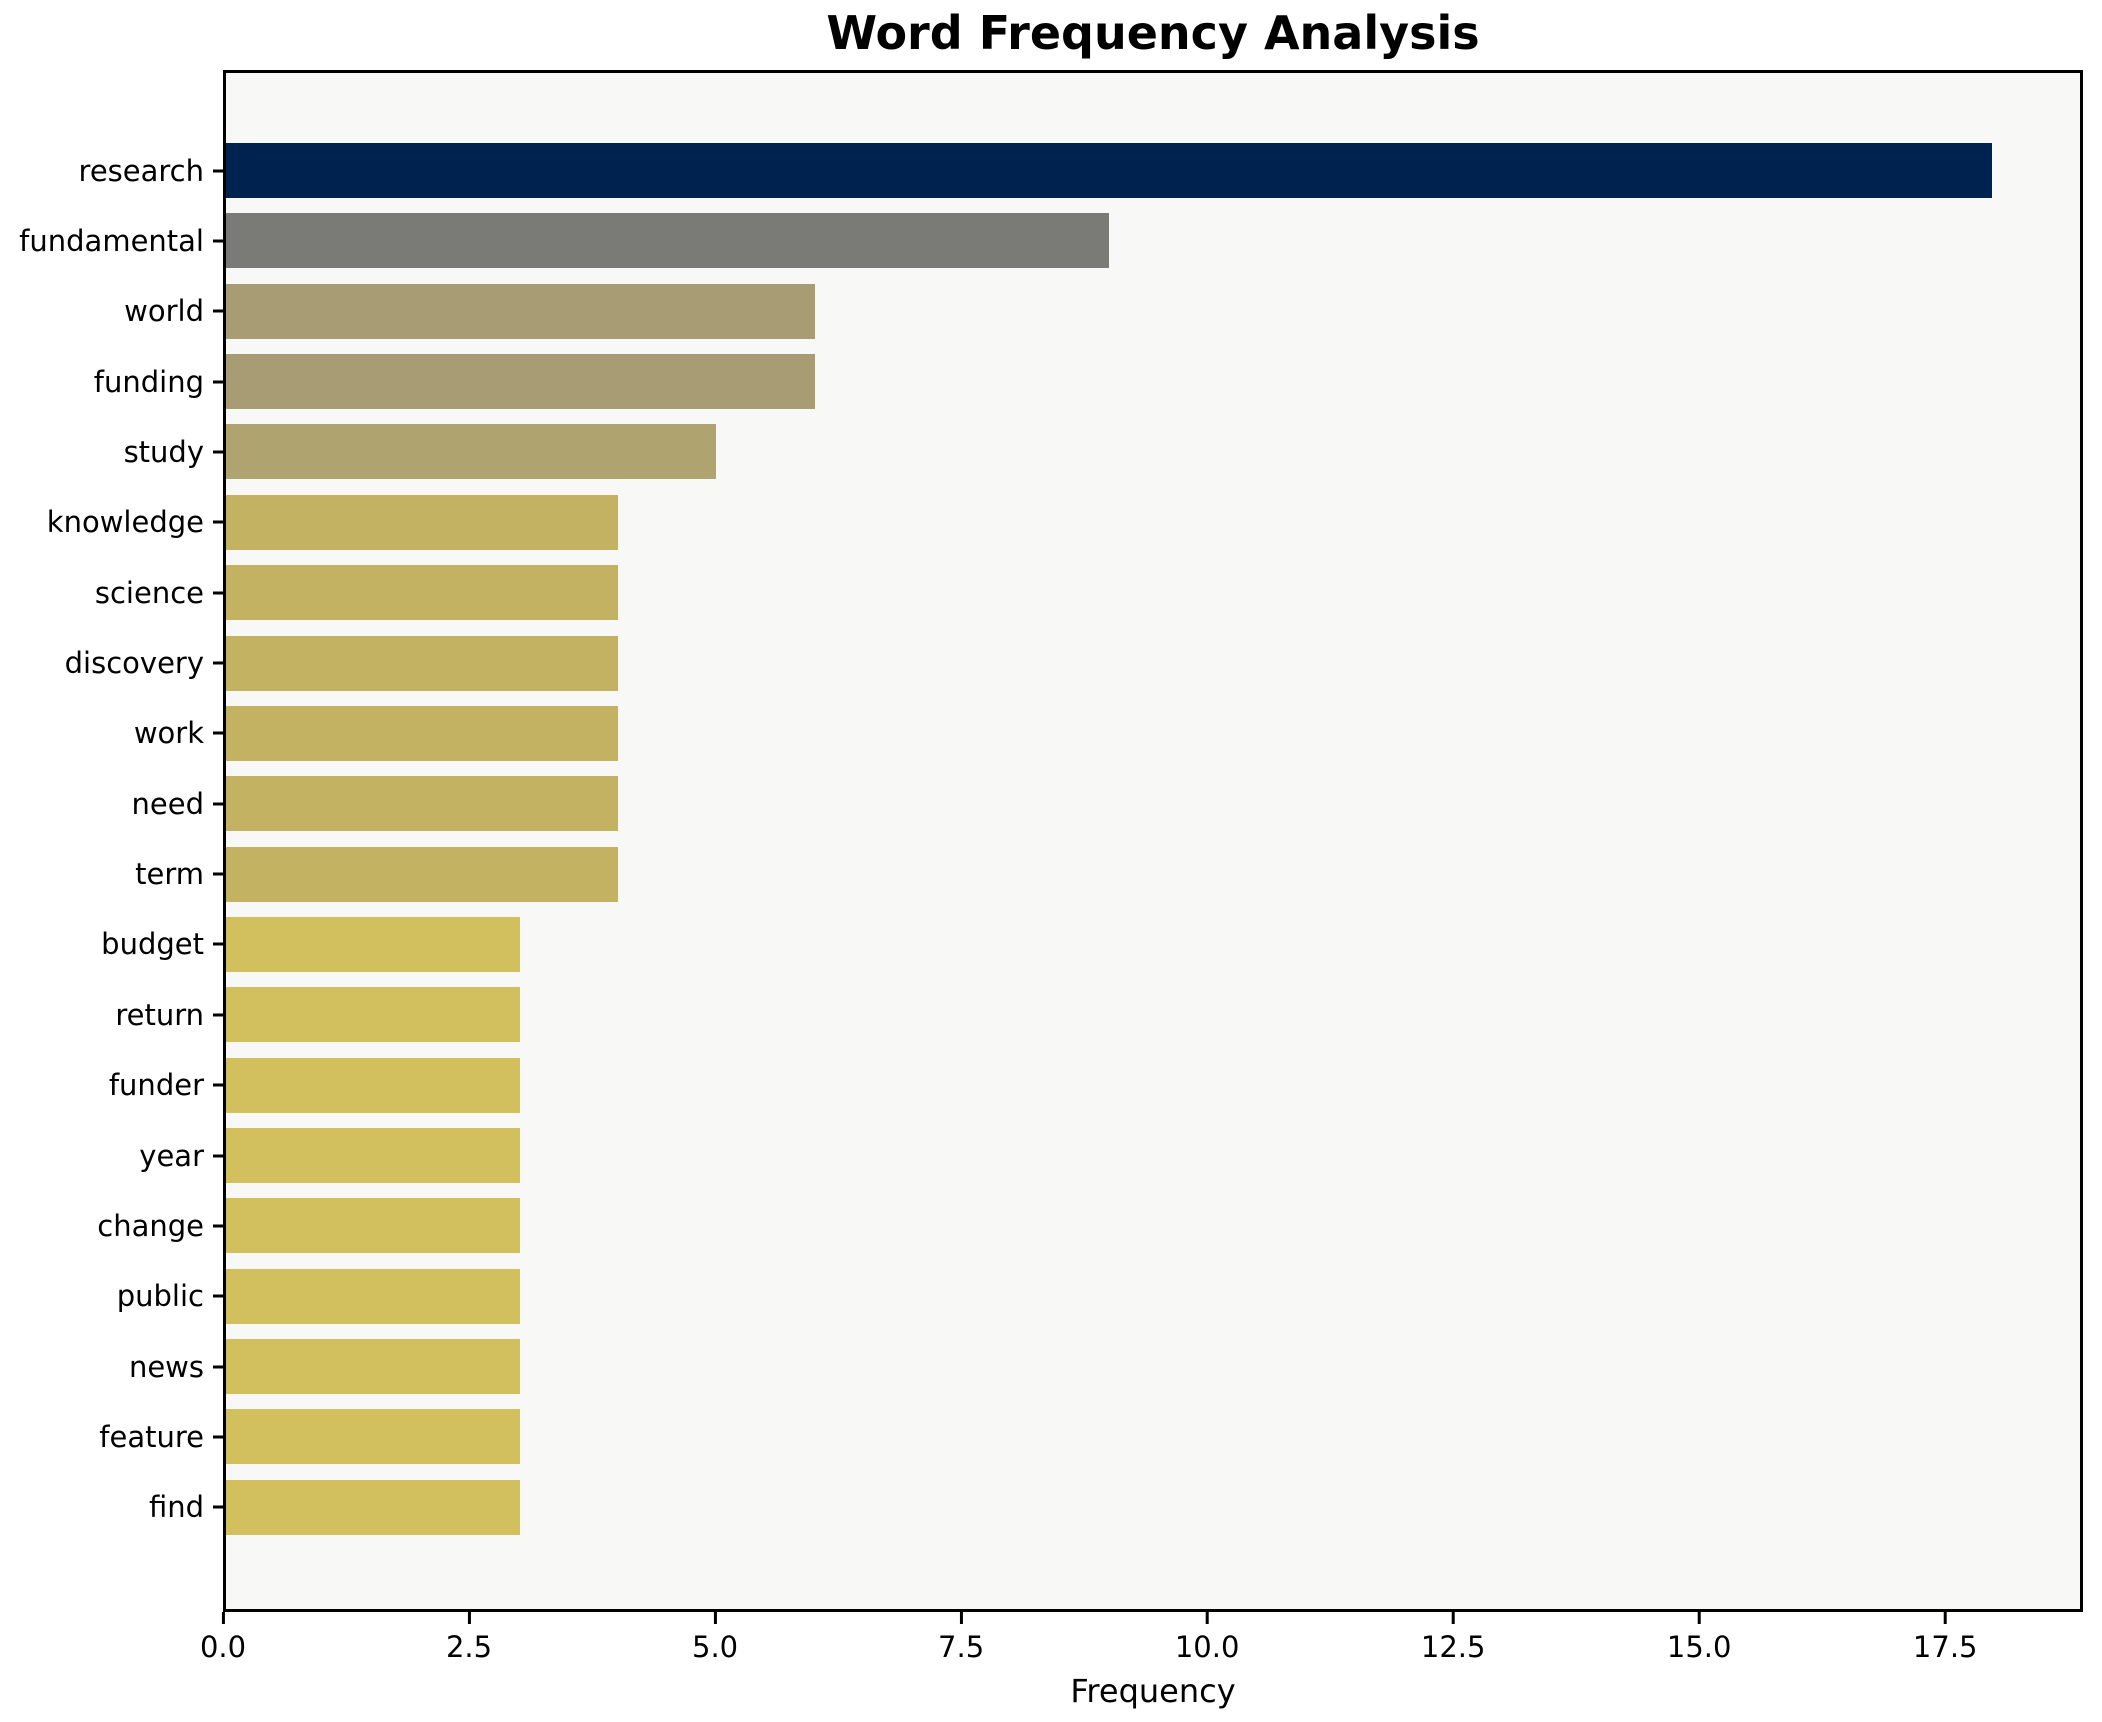 The height and width of the screenshot is (1722, 2102). What do you see at coordinates (471, 452) in the screenshot?
I see `bar-study` at bounding box center [471, 452].